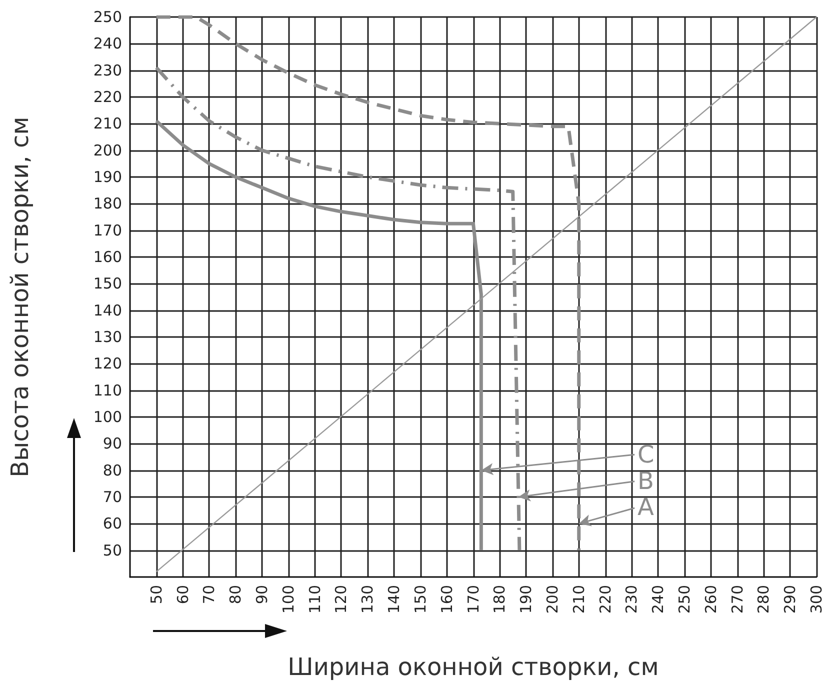 Image resolution: width=824 pixels, height=694 pixels. I want to click on x-tick-label: 260, so click(711, 599).